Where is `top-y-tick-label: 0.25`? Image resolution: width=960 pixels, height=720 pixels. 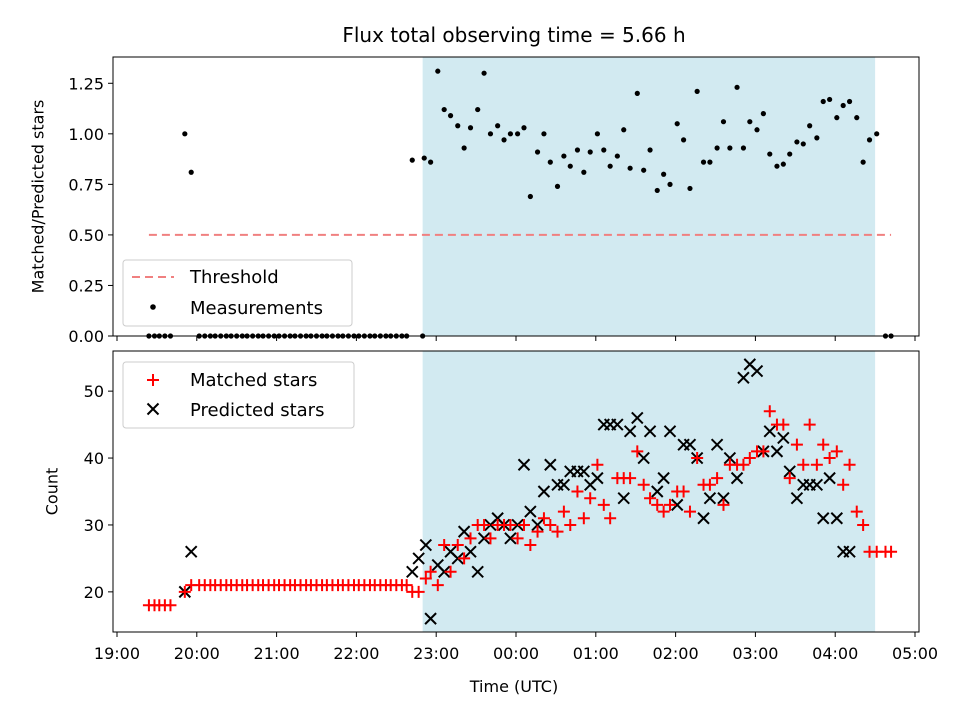 top-y-tick-label: 0.25 is located at coordinates (86, 285).